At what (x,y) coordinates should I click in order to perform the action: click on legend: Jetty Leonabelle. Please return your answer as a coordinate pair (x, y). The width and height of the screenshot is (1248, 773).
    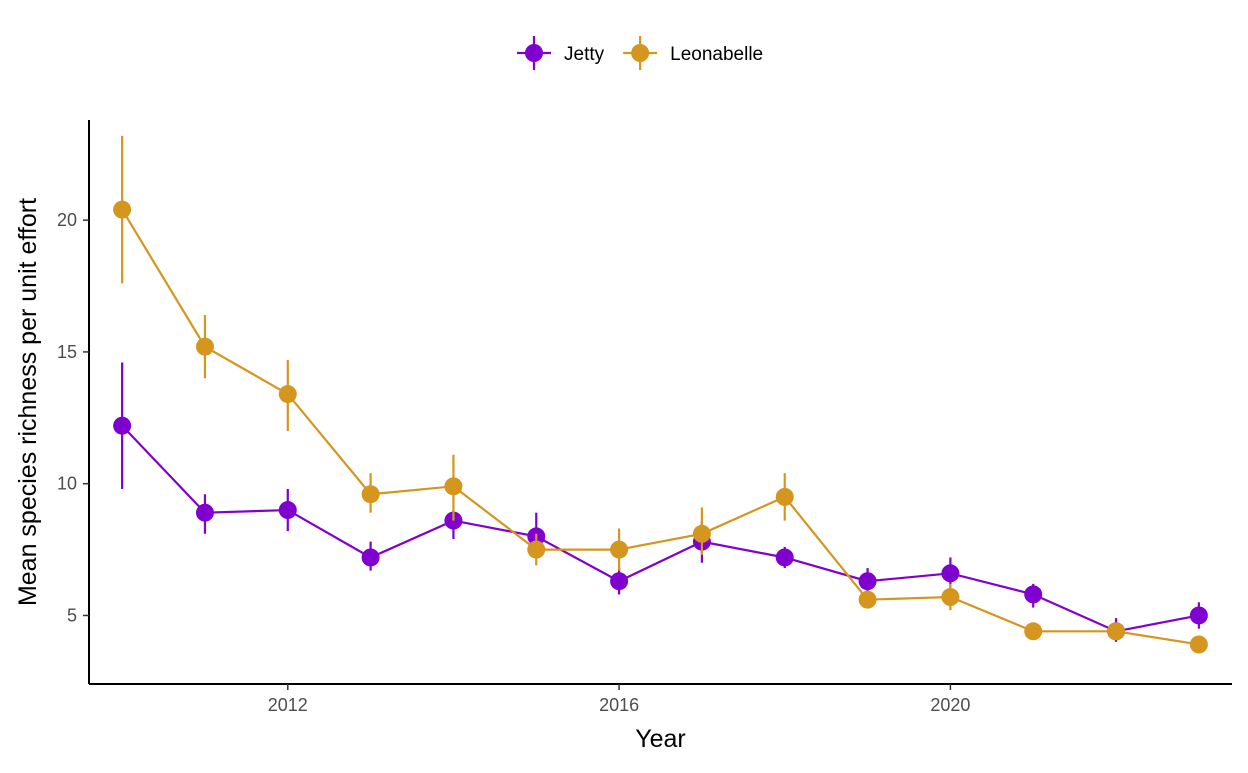
    Looking at the image, I should click on (640, 53).